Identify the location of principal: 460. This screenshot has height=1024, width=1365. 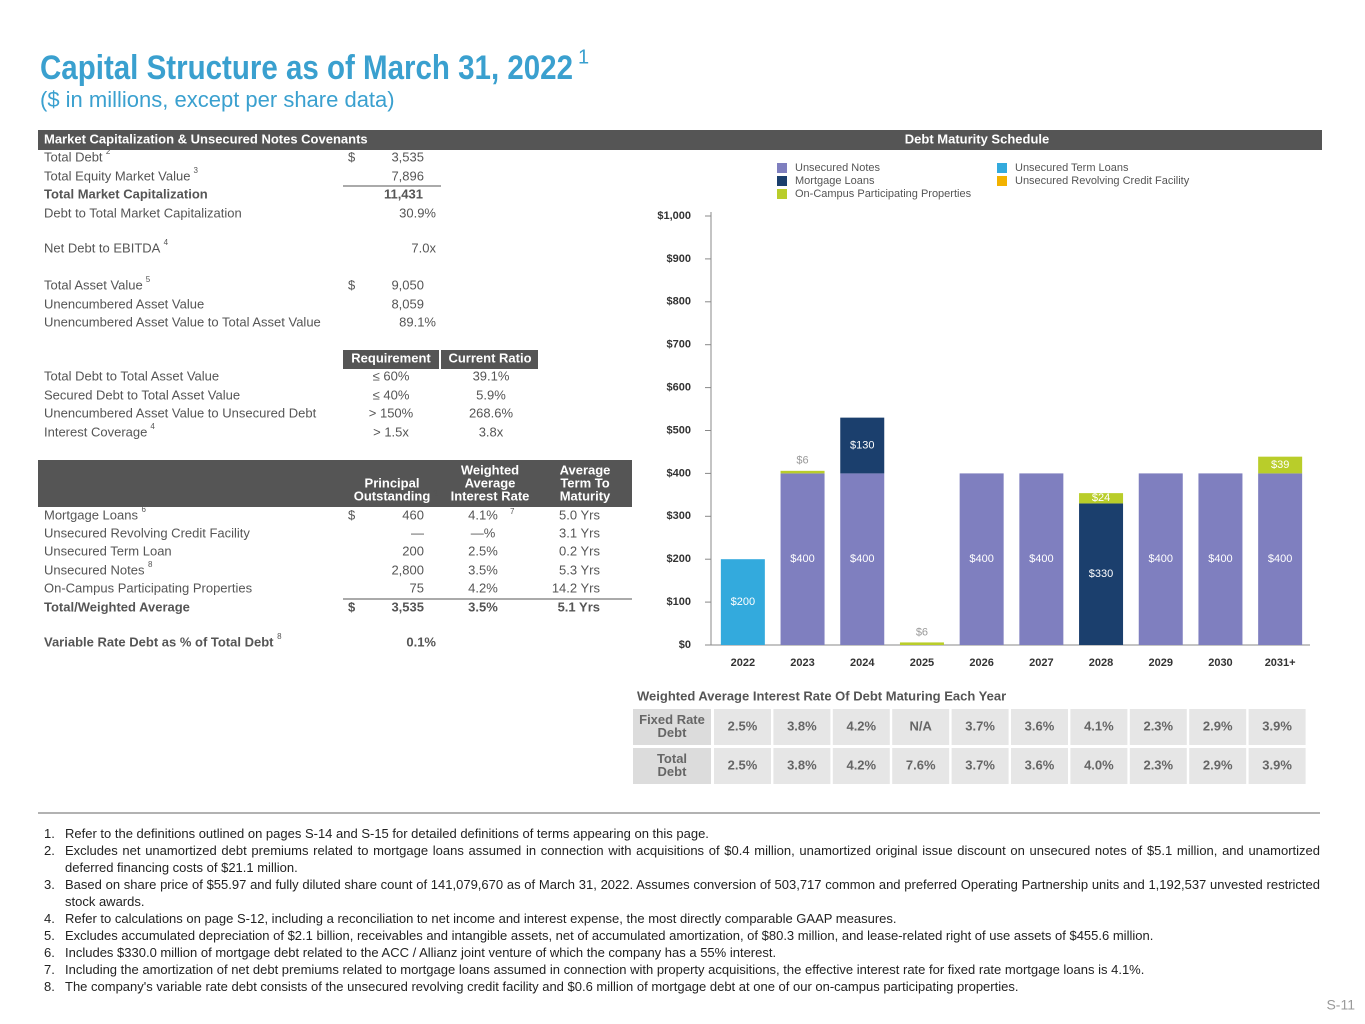
(413, 514).